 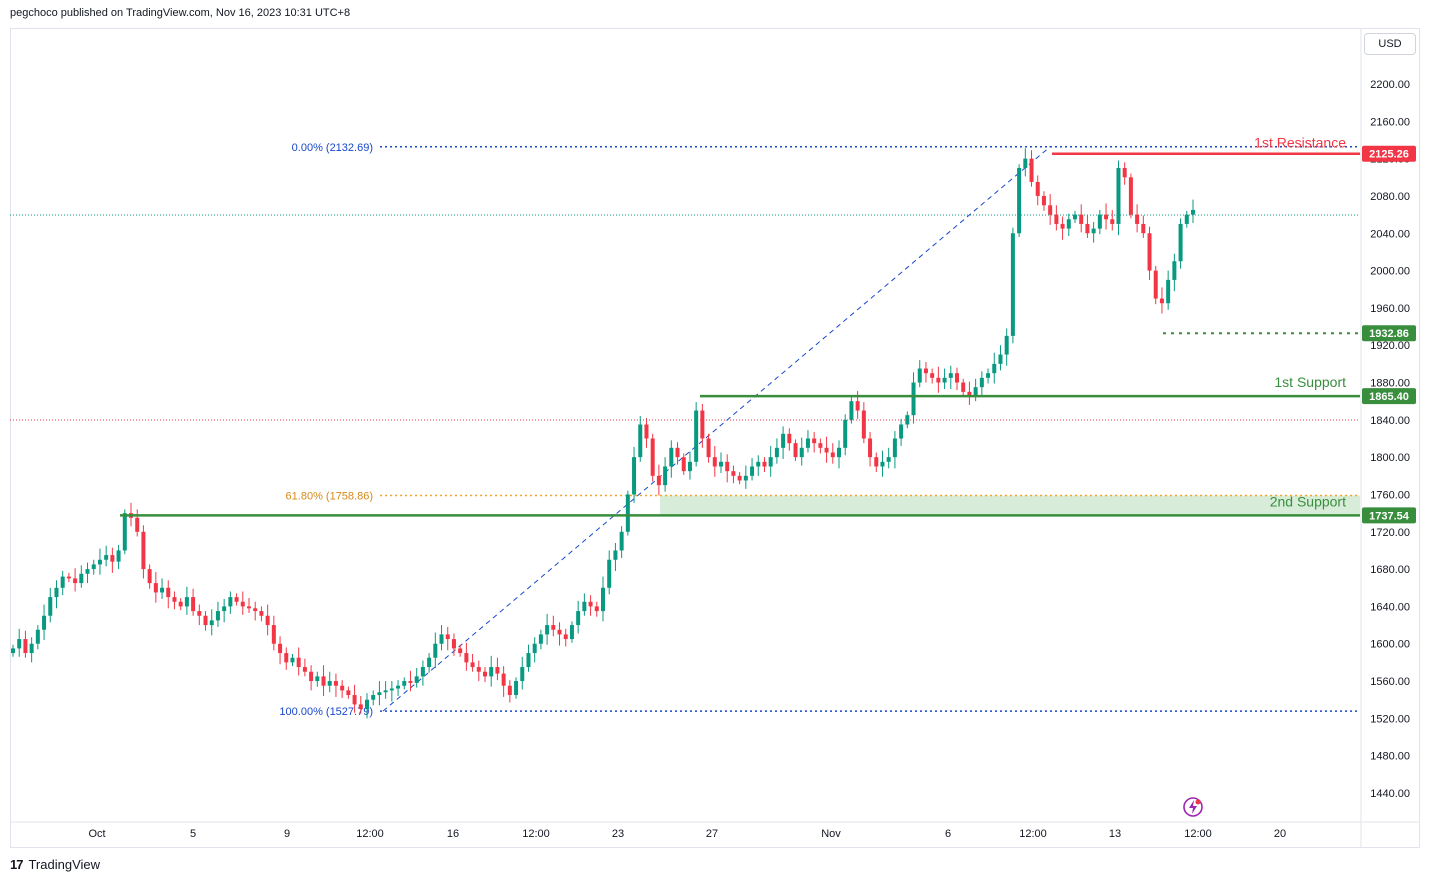 I want to click on price-tick-label: 1920.00, so click(x=1390, y=346).